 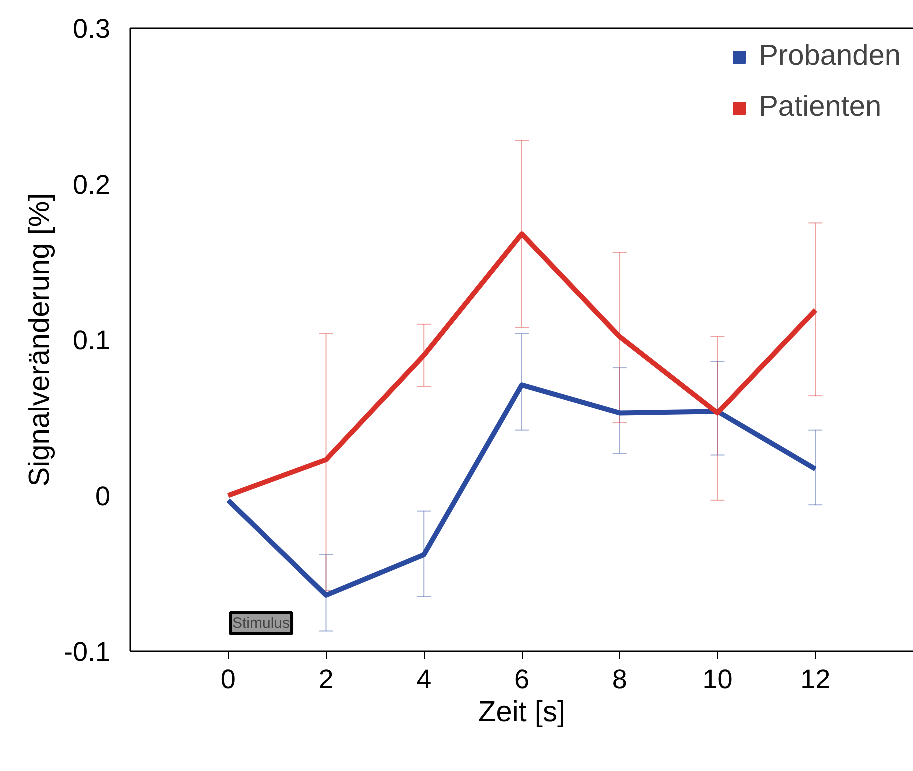 What do you see at coordinates (91, 341) in the screenshot?
I see `y-tick-label: 0.1` at bounding box center [91, 341].